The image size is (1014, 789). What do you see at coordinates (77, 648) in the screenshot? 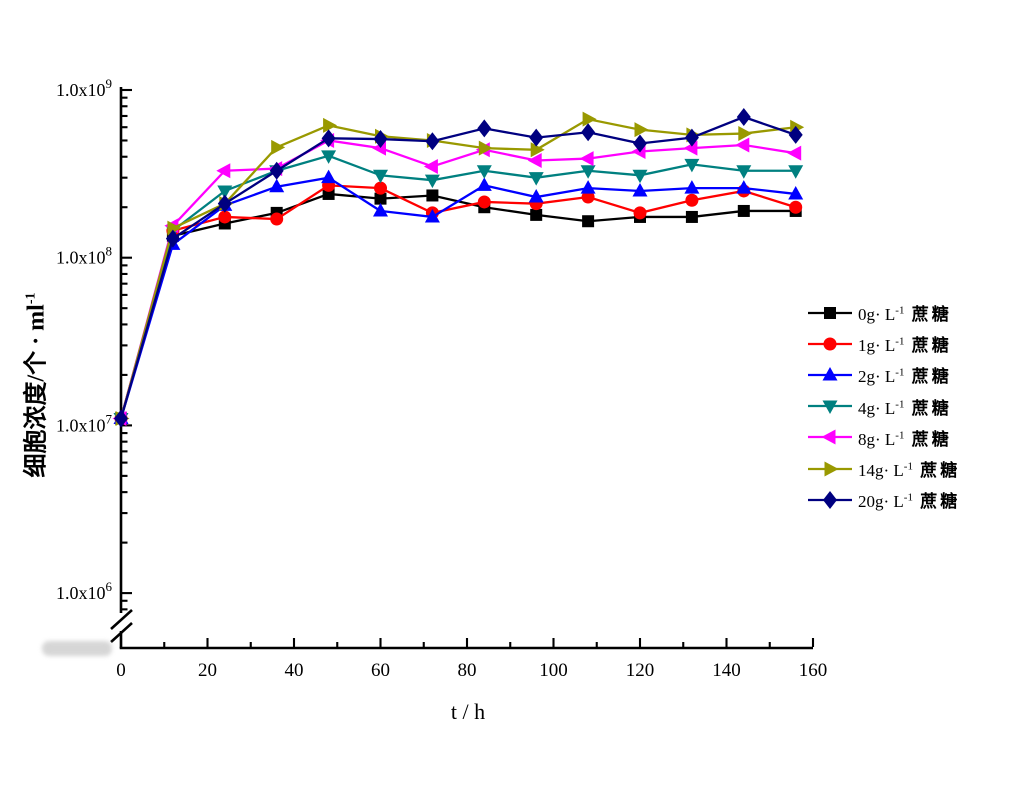
I see `smudge-artifact` at bounding box center [77, 648].